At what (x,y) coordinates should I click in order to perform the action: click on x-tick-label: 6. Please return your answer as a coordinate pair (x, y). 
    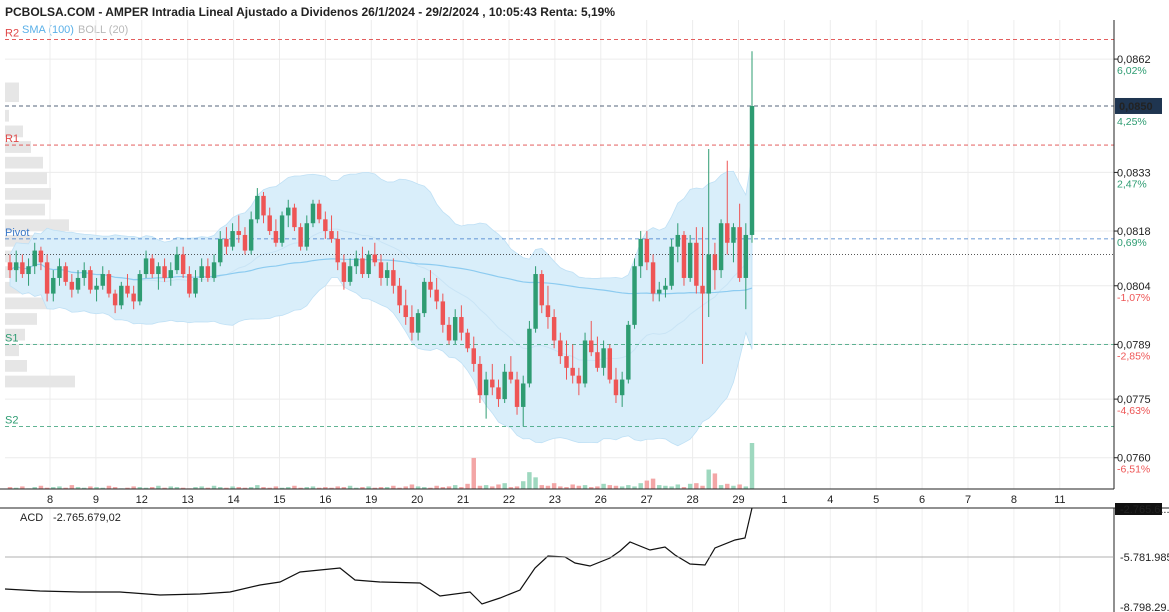
    Looking at the image, I should click on (922, 500).